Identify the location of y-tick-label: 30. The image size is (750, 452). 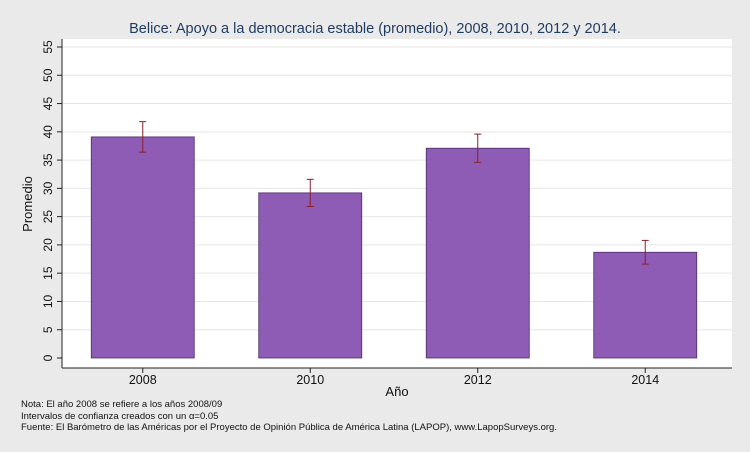
(48, 188).